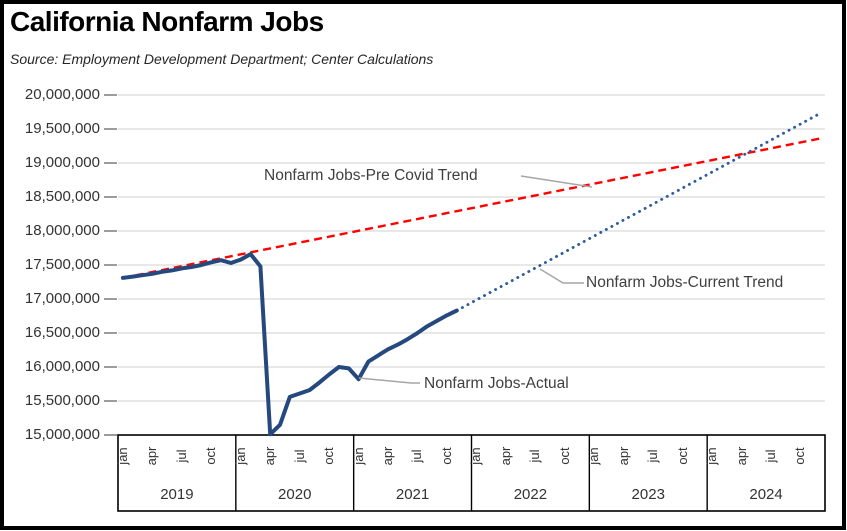 This screenshot has width=847, height=531. I want to click on chart-title: California Nonfarm Jobs, so click(167, 21).